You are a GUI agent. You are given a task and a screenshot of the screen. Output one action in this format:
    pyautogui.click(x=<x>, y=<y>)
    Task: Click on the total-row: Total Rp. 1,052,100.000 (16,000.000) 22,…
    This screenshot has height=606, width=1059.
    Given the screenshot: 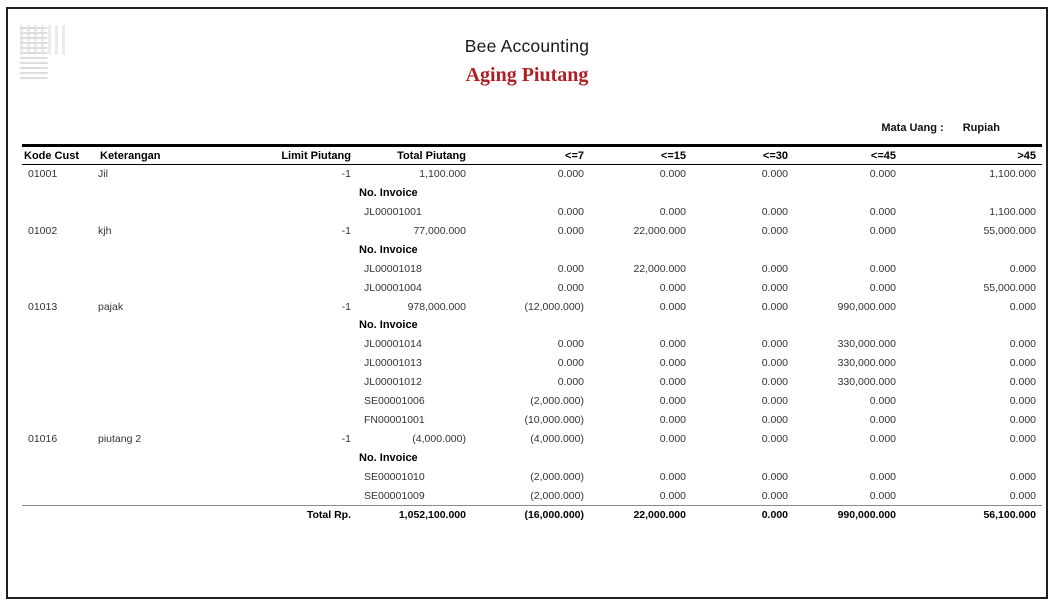 What is the action you would take?
    pyautogui.click(x=532, y=514)
    